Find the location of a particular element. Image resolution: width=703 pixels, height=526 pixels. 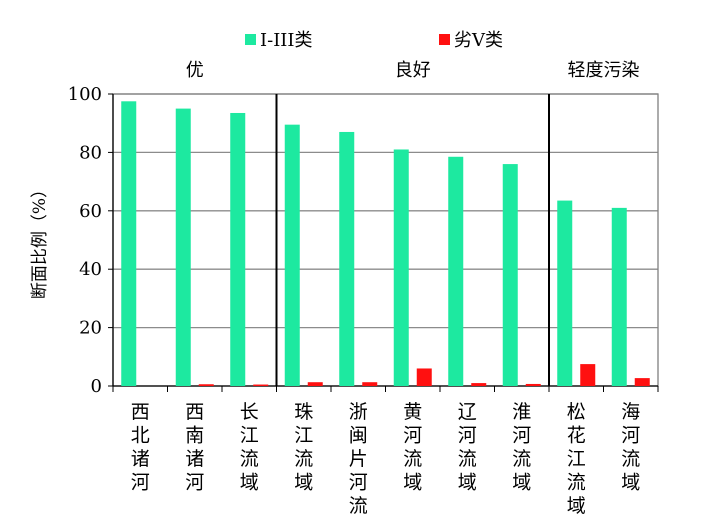

y-tick-label: 0 is located at coordinates (96, 386).